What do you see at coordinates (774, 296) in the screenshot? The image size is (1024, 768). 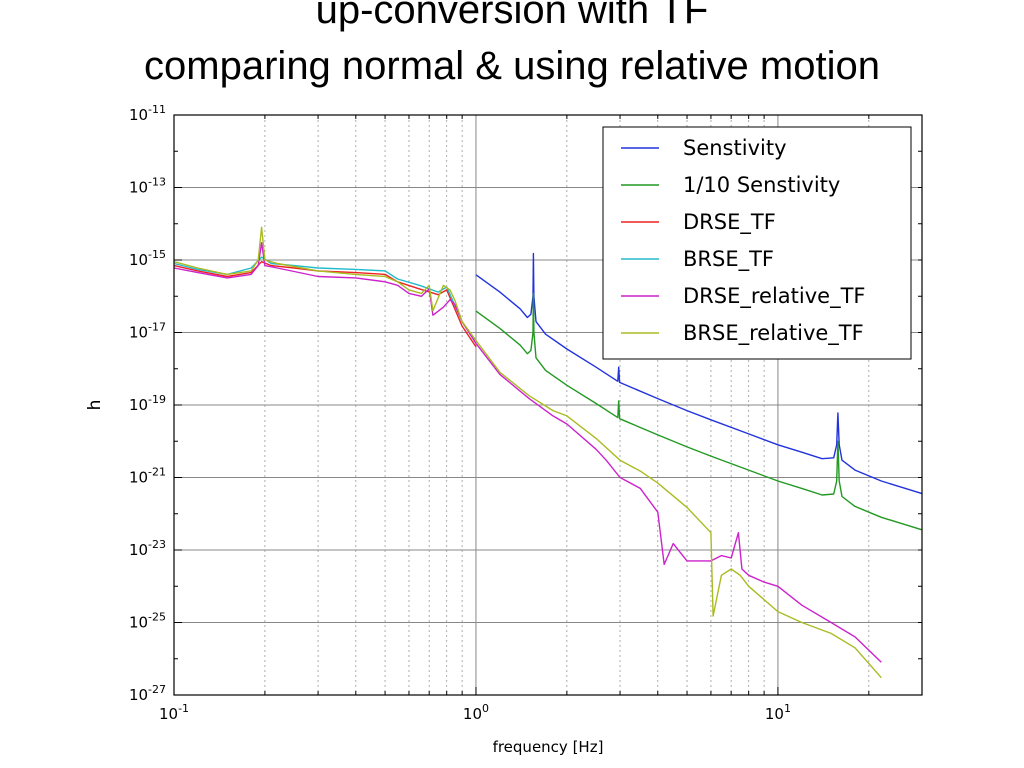 I see `legend-label: DRSE_relative_TF` at bounding box center [774, 296].